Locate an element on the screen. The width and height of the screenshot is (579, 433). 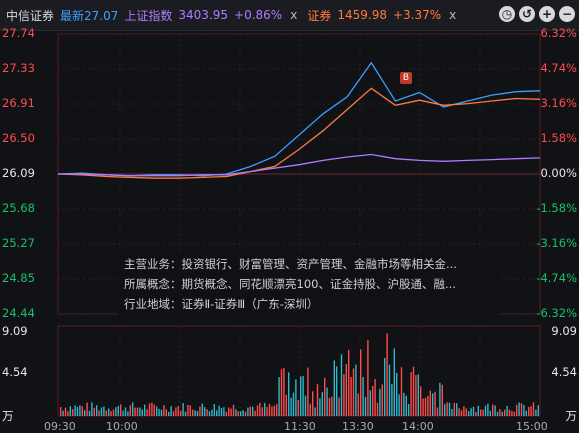
restore-icon: ↺ is located at coordinates (527, 14).